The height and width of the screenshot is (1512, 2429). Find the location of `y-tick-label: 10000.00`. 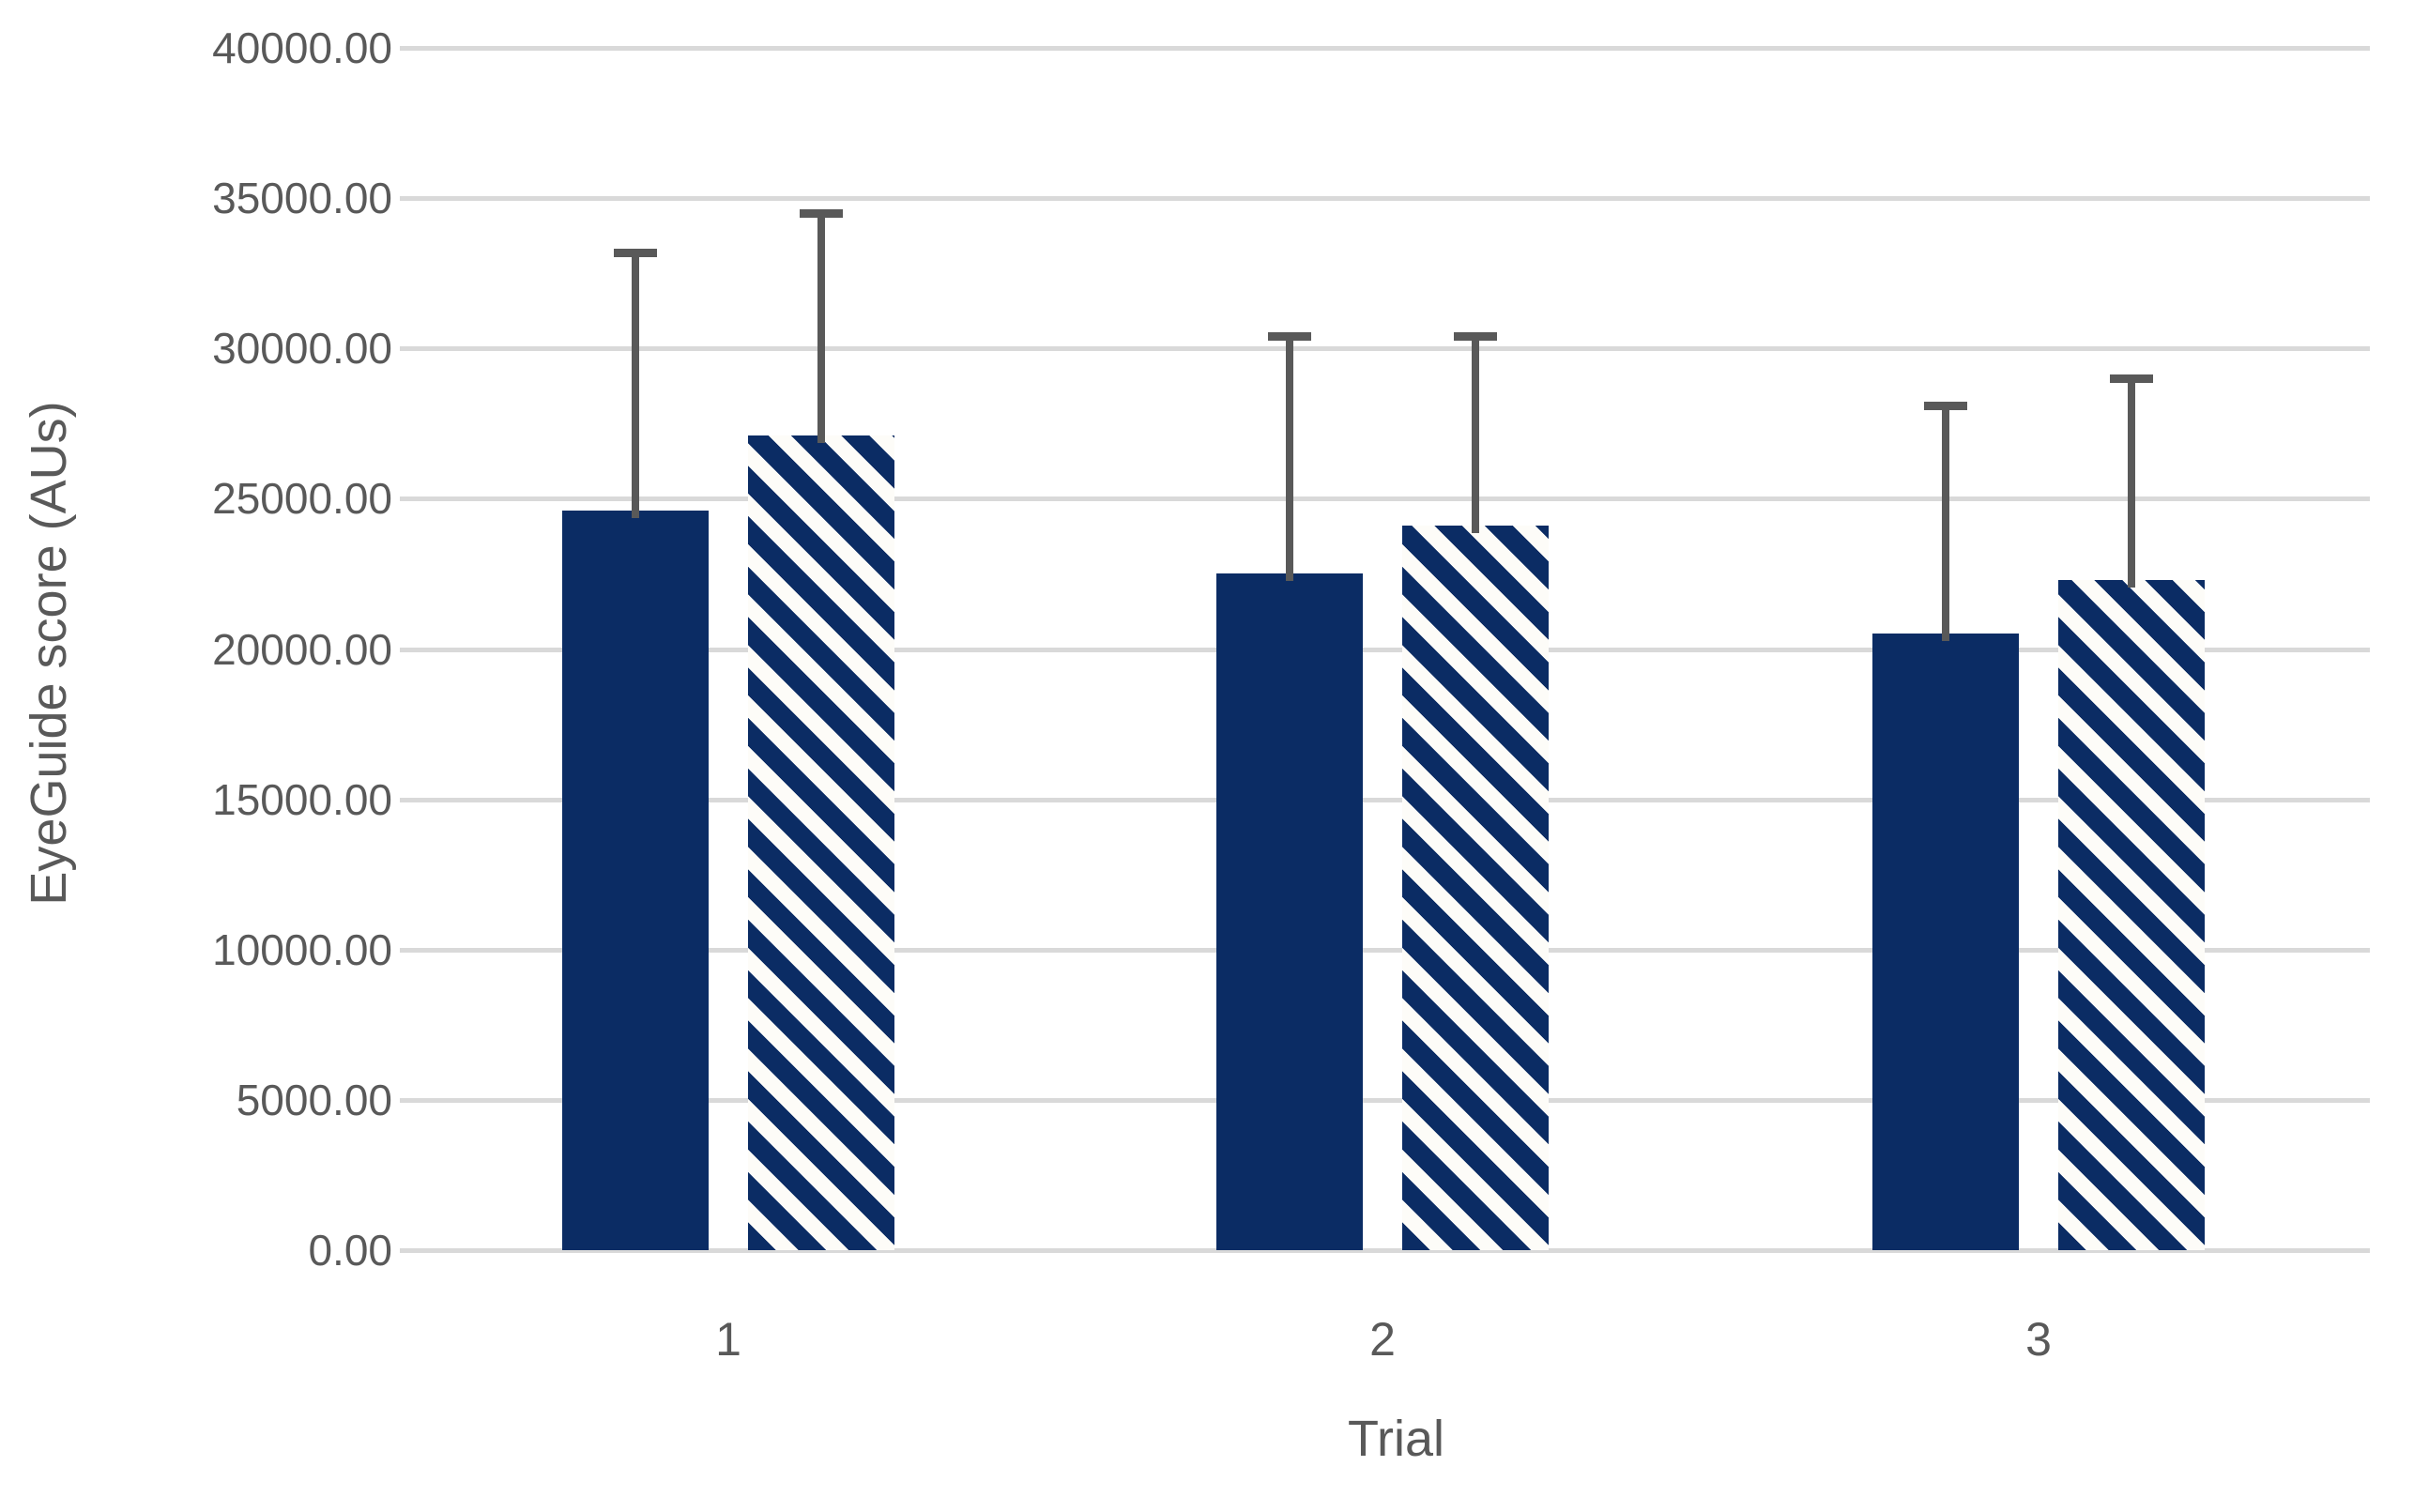

y-tick-label: 10000.00 is located at coordinates (302, 949).